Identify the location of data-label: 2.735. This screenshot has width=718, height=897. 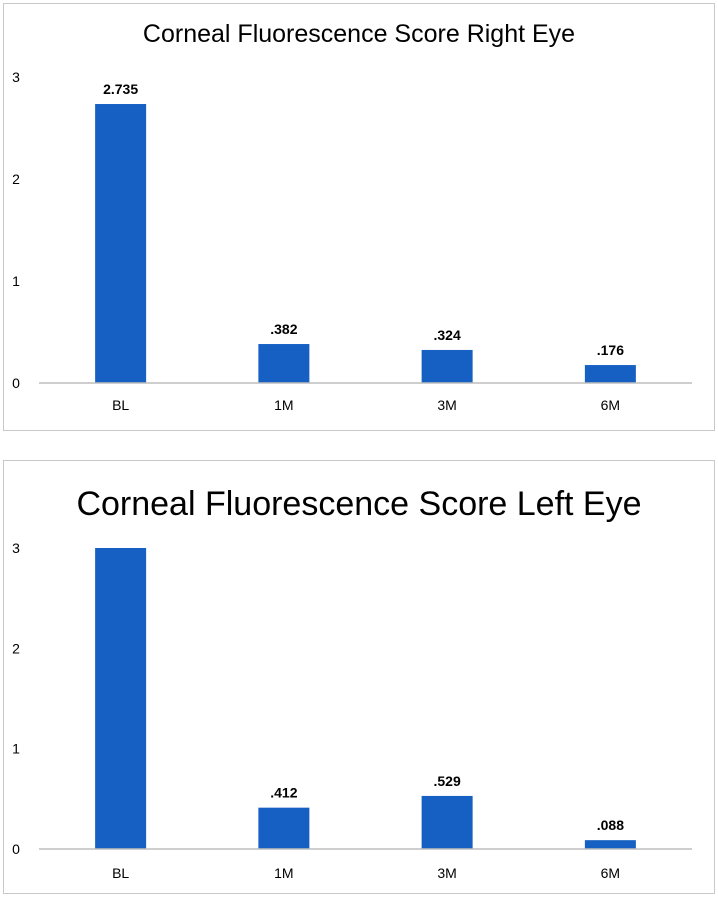
(120, 89).